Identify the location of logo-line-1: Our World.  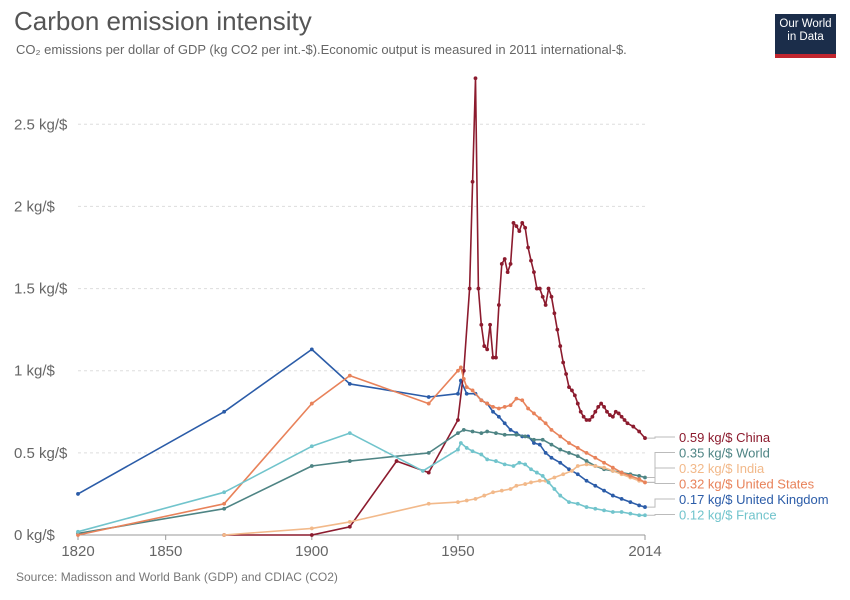
(805, 24).